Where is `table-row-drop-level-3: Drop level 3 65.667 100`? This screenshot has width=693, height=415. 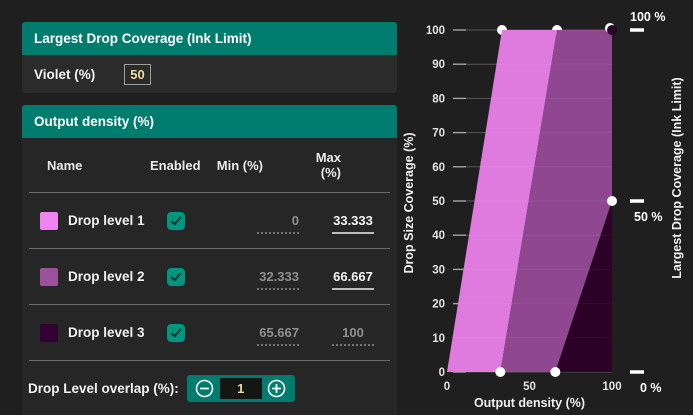
table-row-drop-level-3: Drop level 3 65.667 100 is located at coordinates (209, 332).